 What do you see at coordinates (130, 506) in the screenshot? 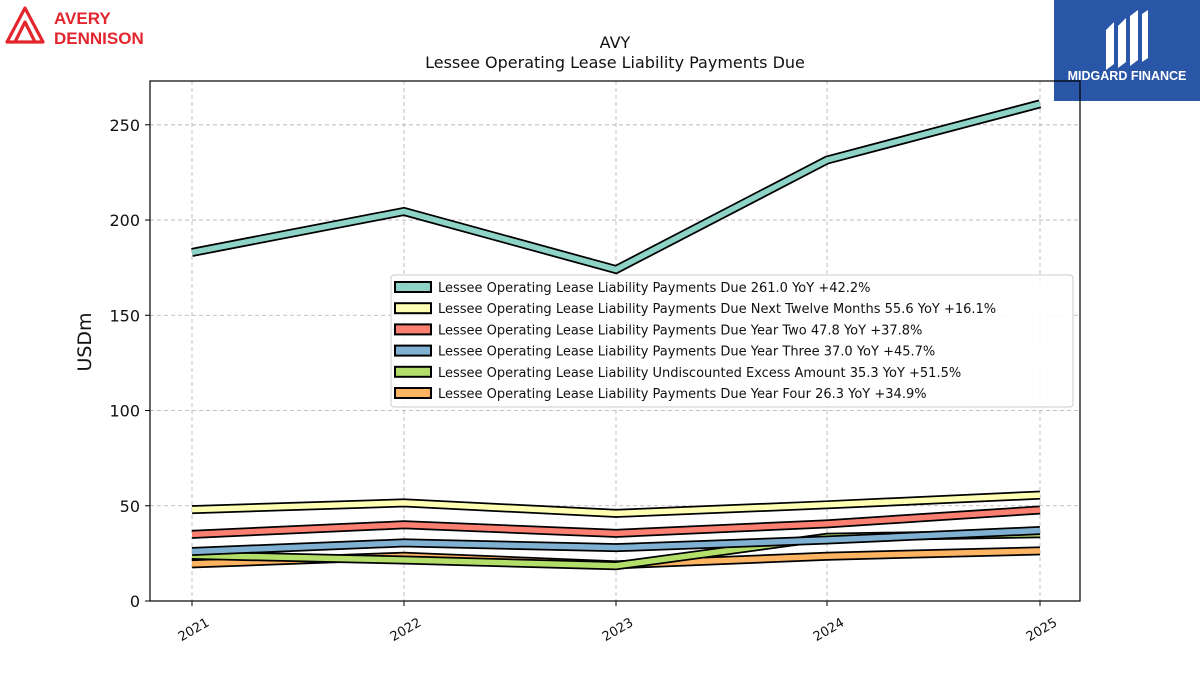
I see `y-tick-label: 50` at bounding box center [130, 506].